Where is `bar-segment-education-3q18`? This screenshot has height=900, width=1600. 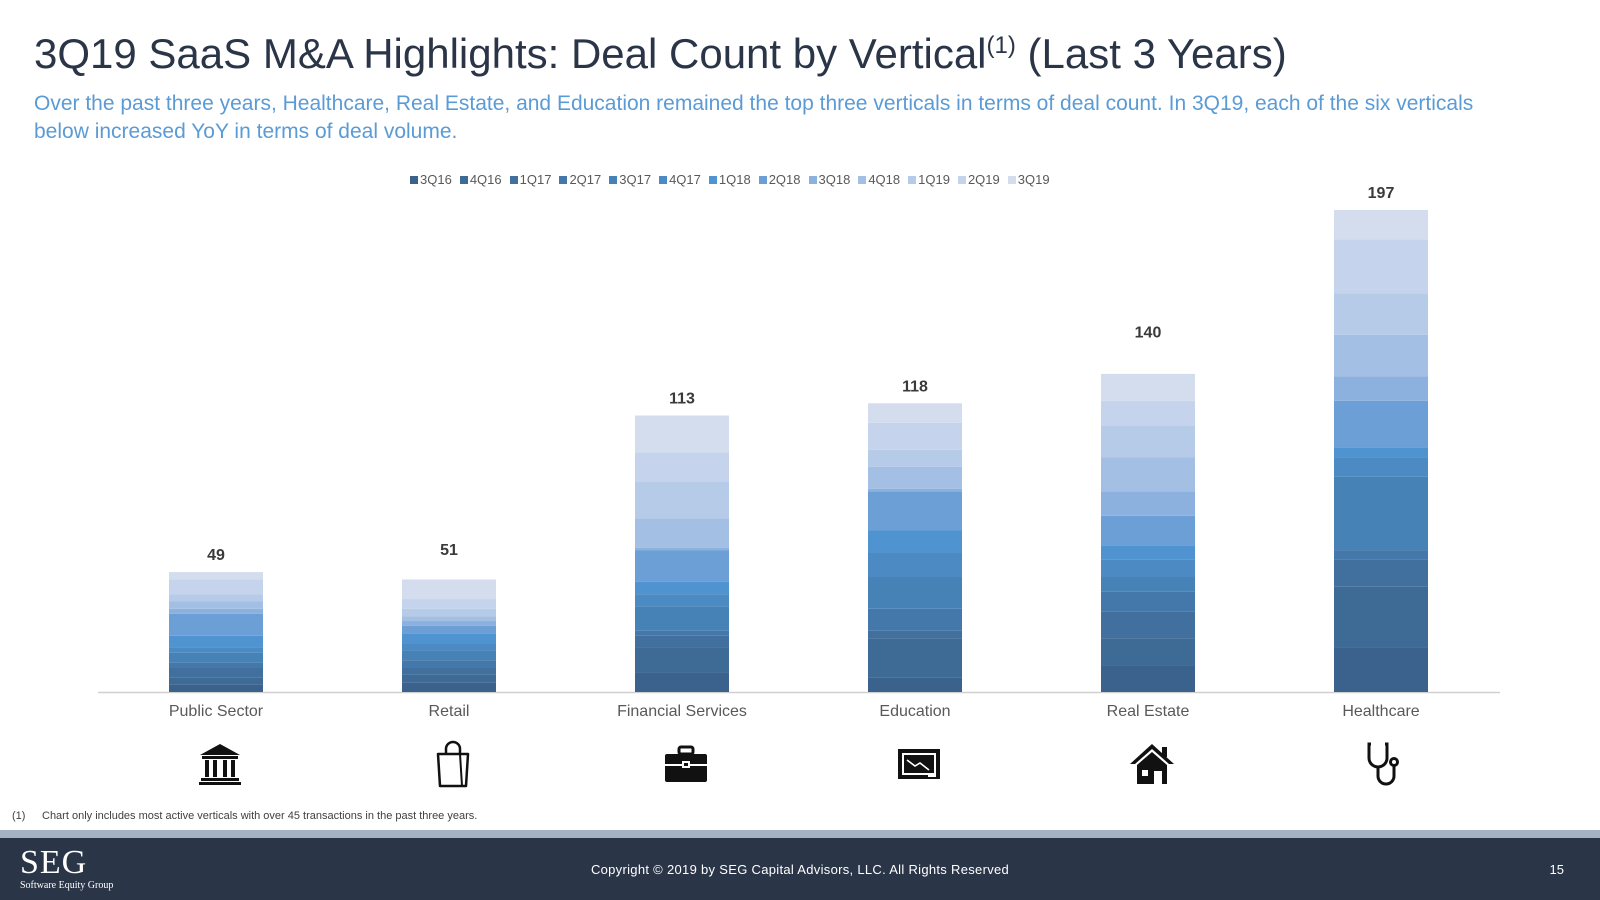
bar-segment-education-3q18 is located at coordinates (915, 490).